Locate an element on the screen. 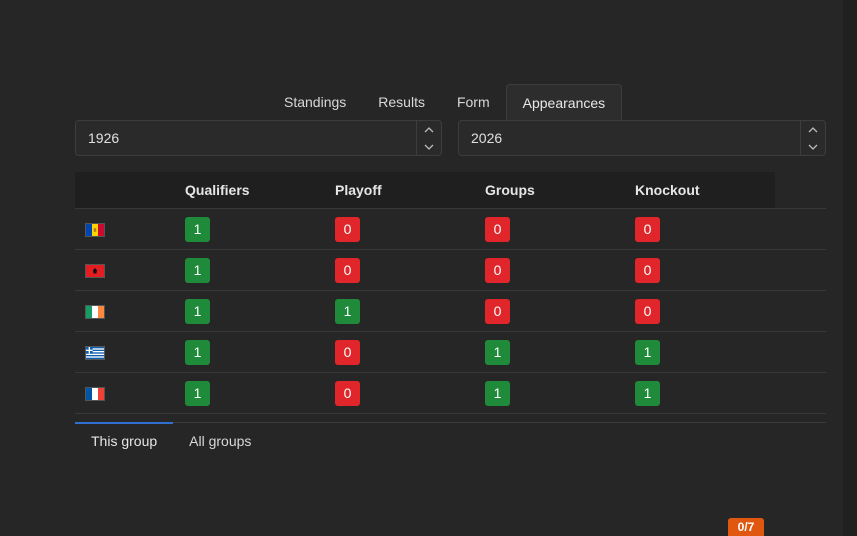  view-tabs: Standings Results Form Appearances is located at coordinates (445, 102).